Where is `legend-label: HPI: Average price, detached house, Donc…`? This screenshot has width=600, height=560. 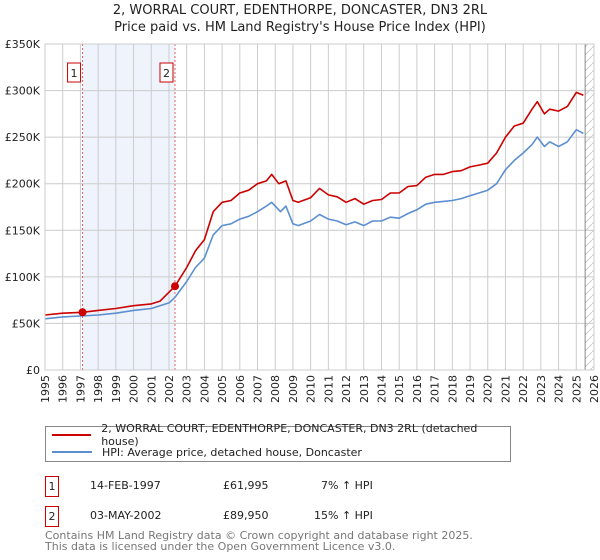
legend-label: HPI: Average price, detached house, Donc… is located at coordinates (232, 452).